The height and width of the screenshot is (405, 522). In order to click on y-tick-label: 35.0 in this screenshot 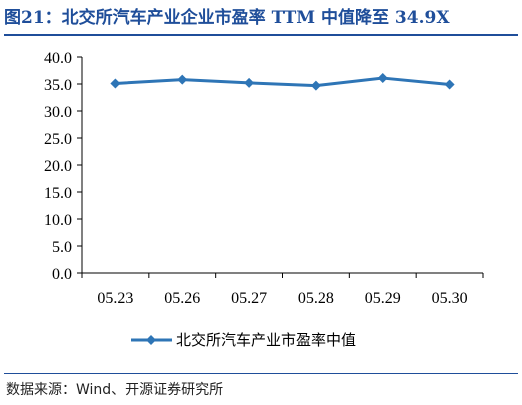, I will do `click(58, 85)`.